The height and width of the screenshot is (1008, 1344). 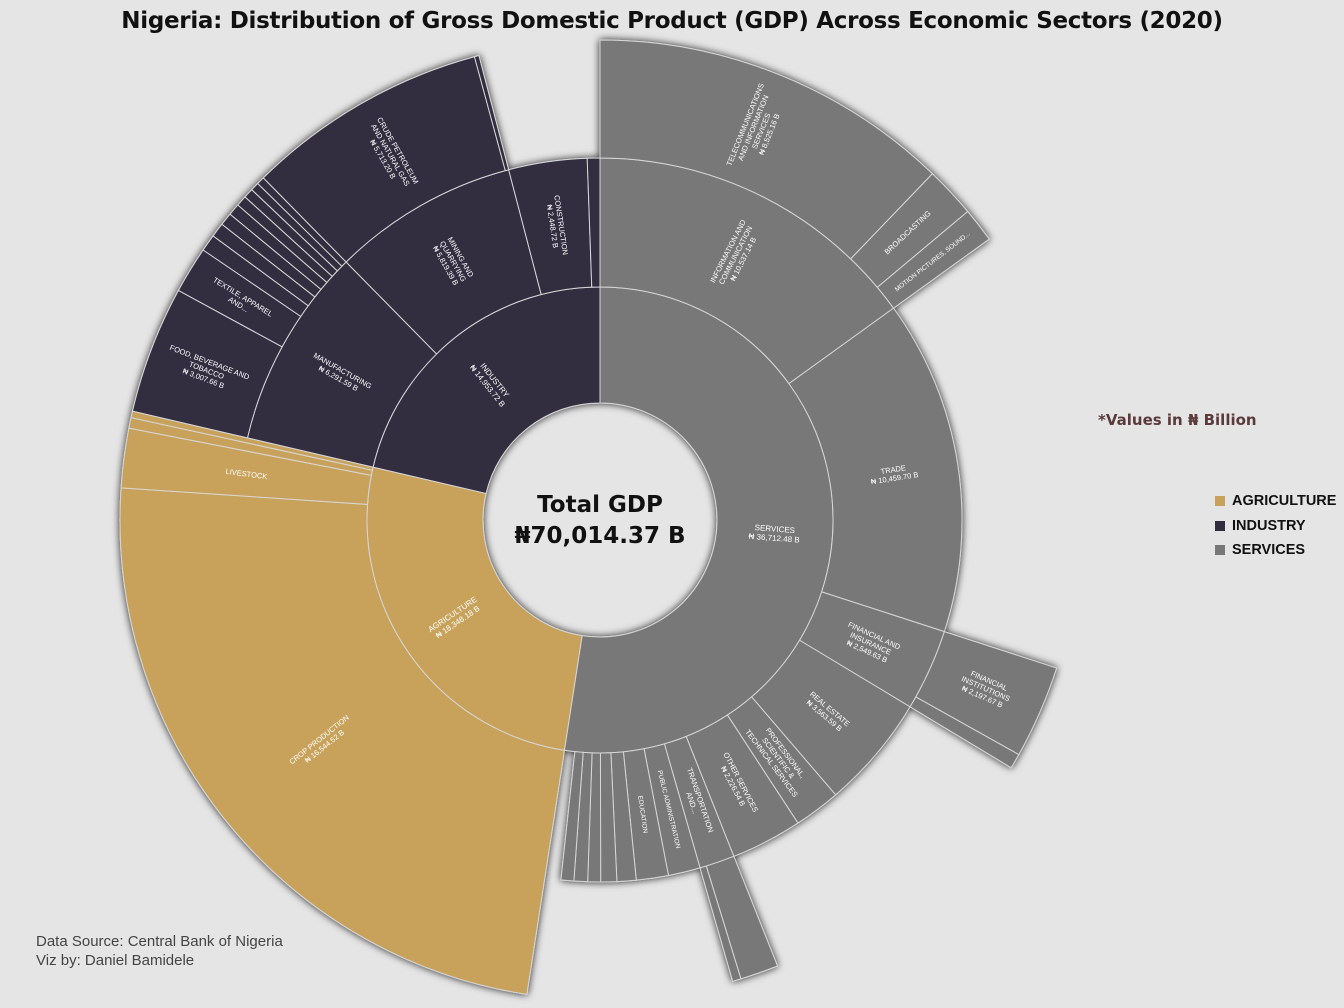 What do you see at coordinates (1269, 550) in the screenshot?
I see `legend-label: SERVICES` at bounding box center [1269, 550].